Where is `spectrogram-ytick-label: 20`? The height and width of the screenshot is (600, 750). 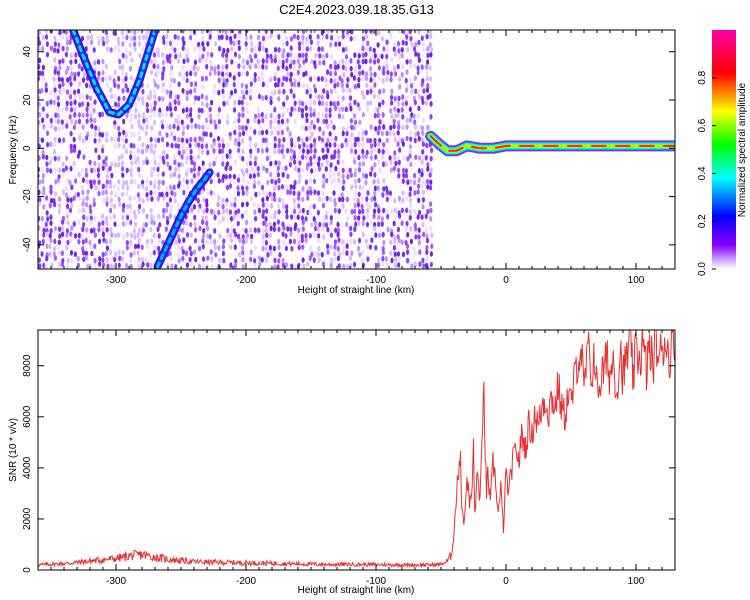
spectrogram-ytick-label: 20 is located at coordinates (27, 100).